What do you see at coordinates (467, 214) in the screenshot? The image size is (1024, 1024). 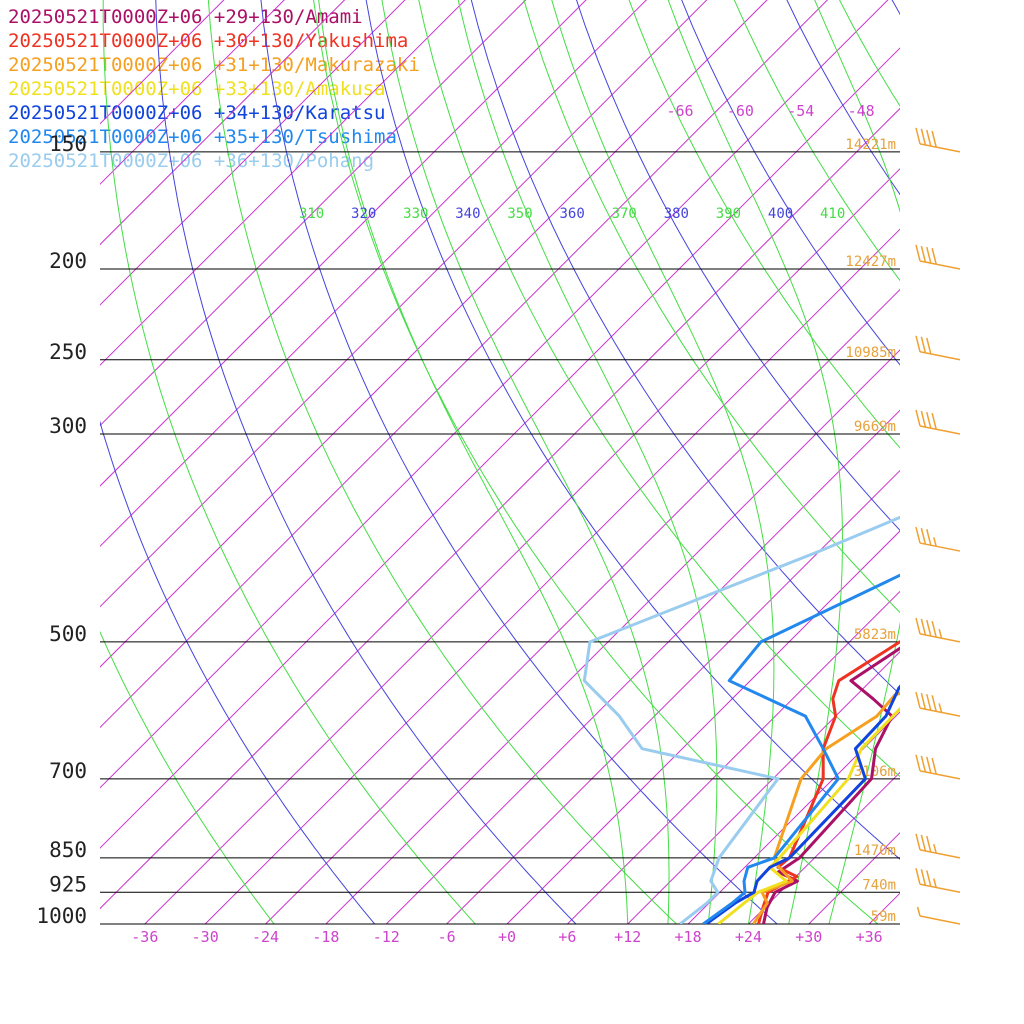 I see `theta-label: 340` at bounding box center [467, 214].